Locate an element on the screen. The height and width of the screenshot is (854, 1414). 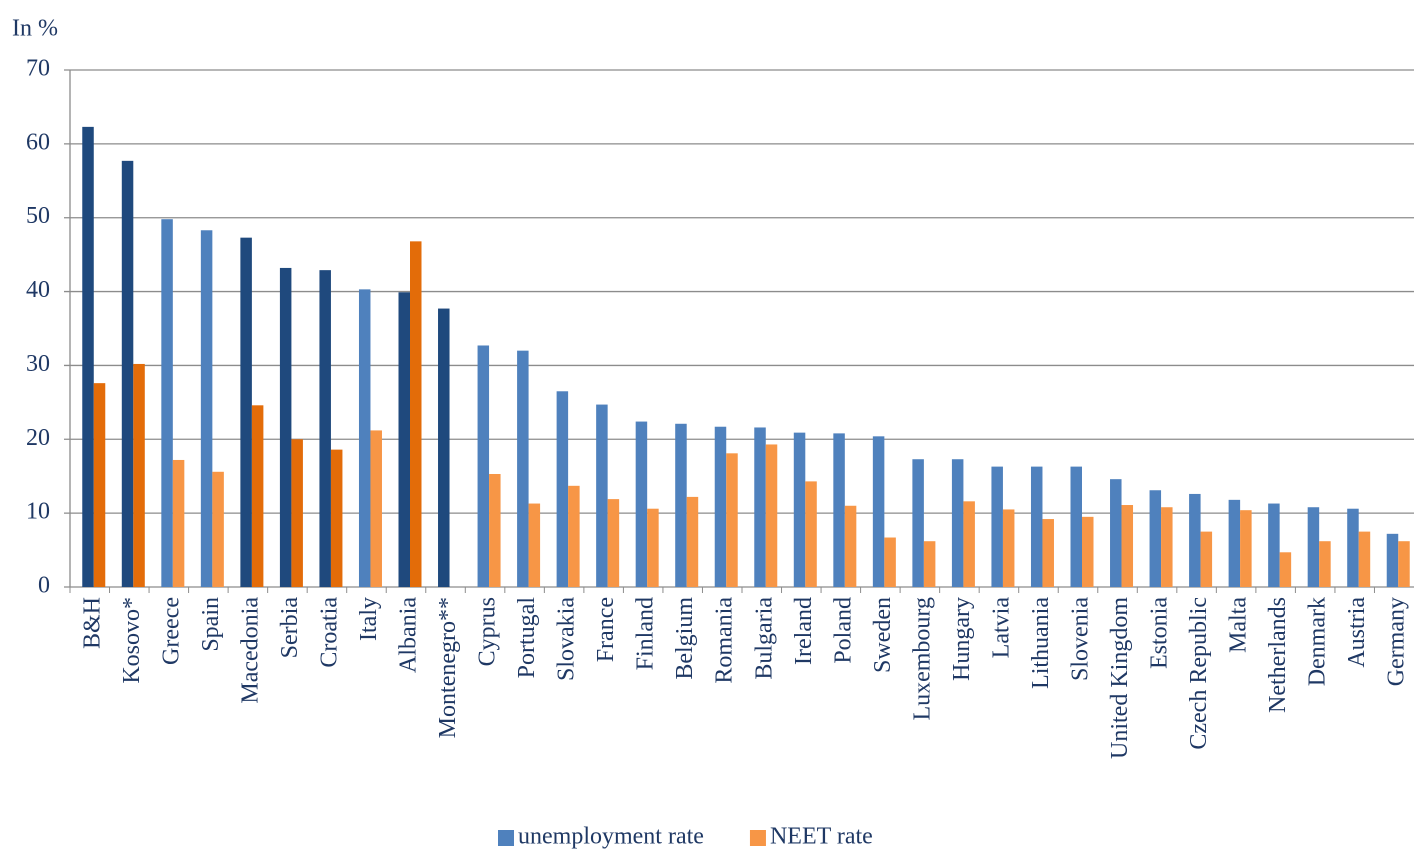
x-tick-label: Latvia is located at coordinates (1001, 628).